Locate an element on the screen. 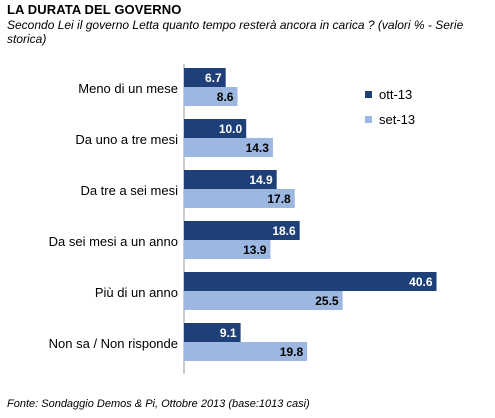 Image resolution: width=495 pixels, height=418 pixels. data-label: 19.8 is located at coordinates (292, 352).